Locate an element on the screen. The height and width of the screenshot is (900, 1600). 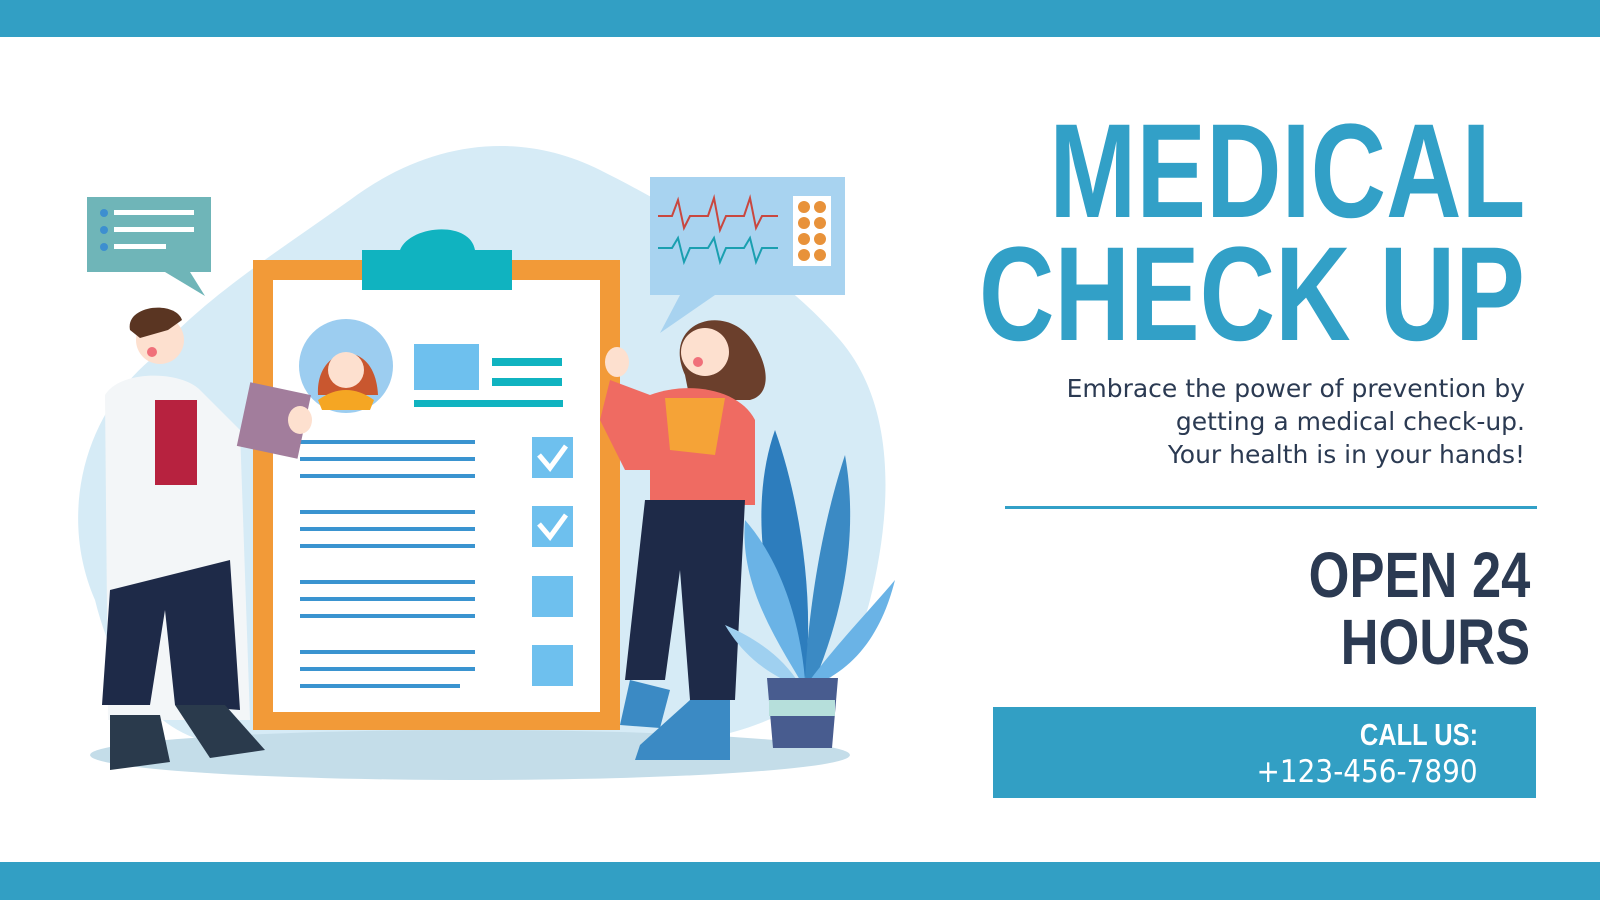
call-us-label: CALL US: is located at coordinates (1418, 734).